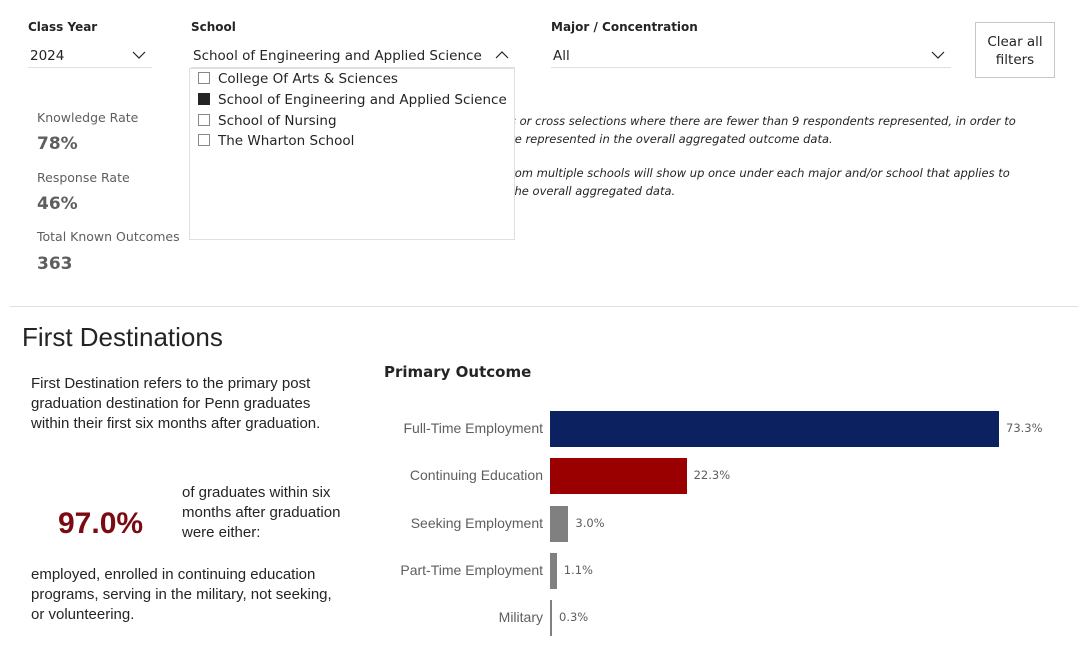  What do you see at coordinates (108, 236) in the screenshot?
I see `total-known-outcomes-label: Total Known Outcomes` at bounding box center [108, 236].